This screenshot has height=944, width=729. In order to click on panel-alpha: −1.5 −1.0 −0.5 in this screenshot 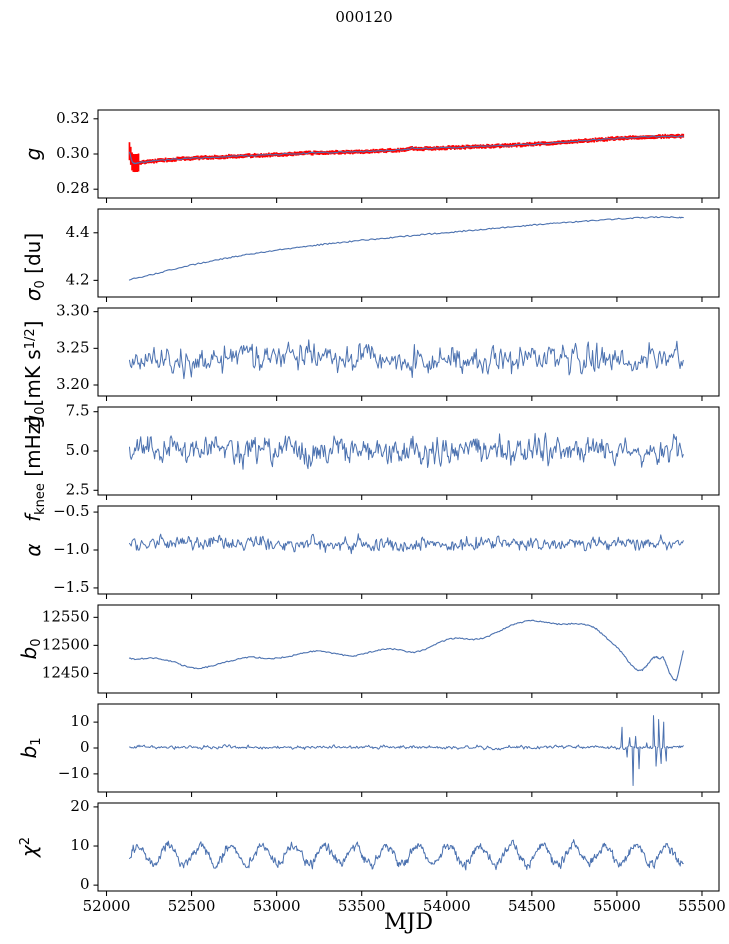, I will do `click(386, 550)`.